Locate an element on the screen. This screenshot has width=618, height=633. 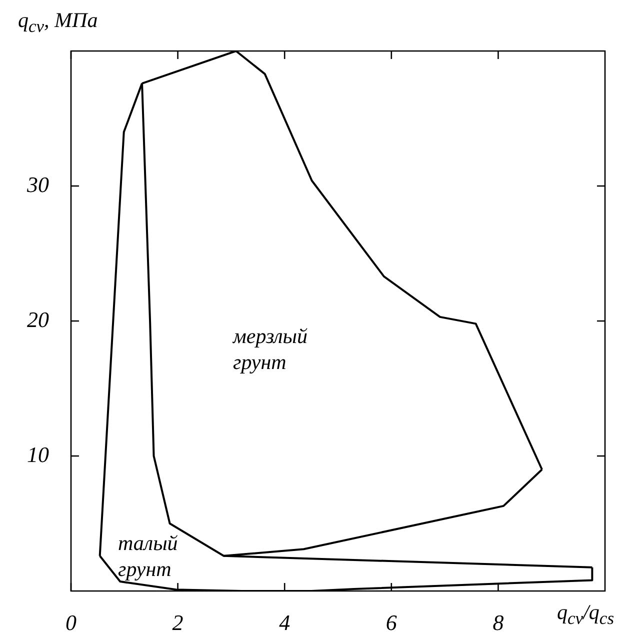
annotation: талый грунт is located at coordinates (148, 556).